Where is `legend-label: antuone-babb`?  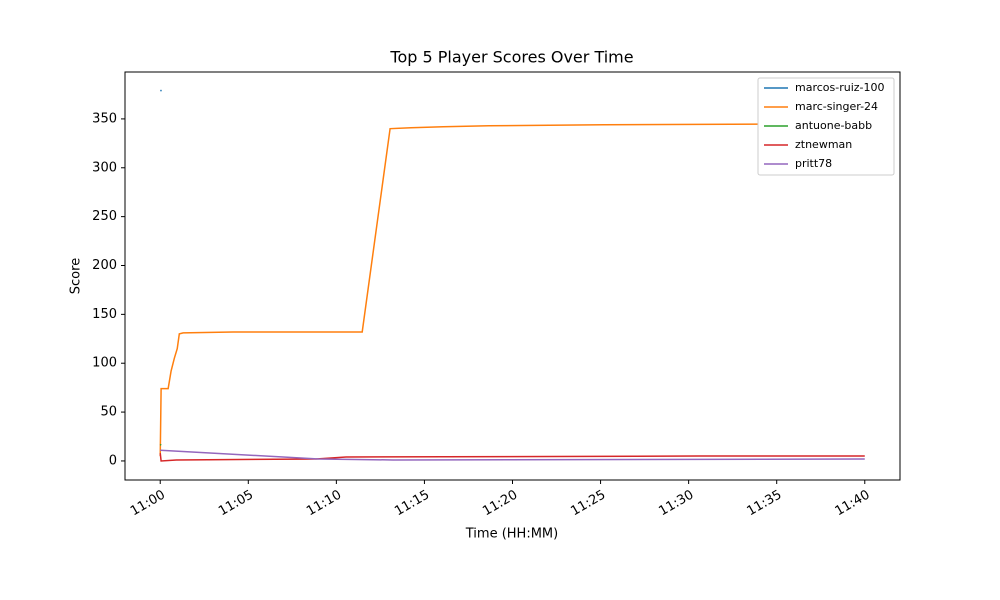
legend-label: antuone-babb is located at coordinates (833, 125).